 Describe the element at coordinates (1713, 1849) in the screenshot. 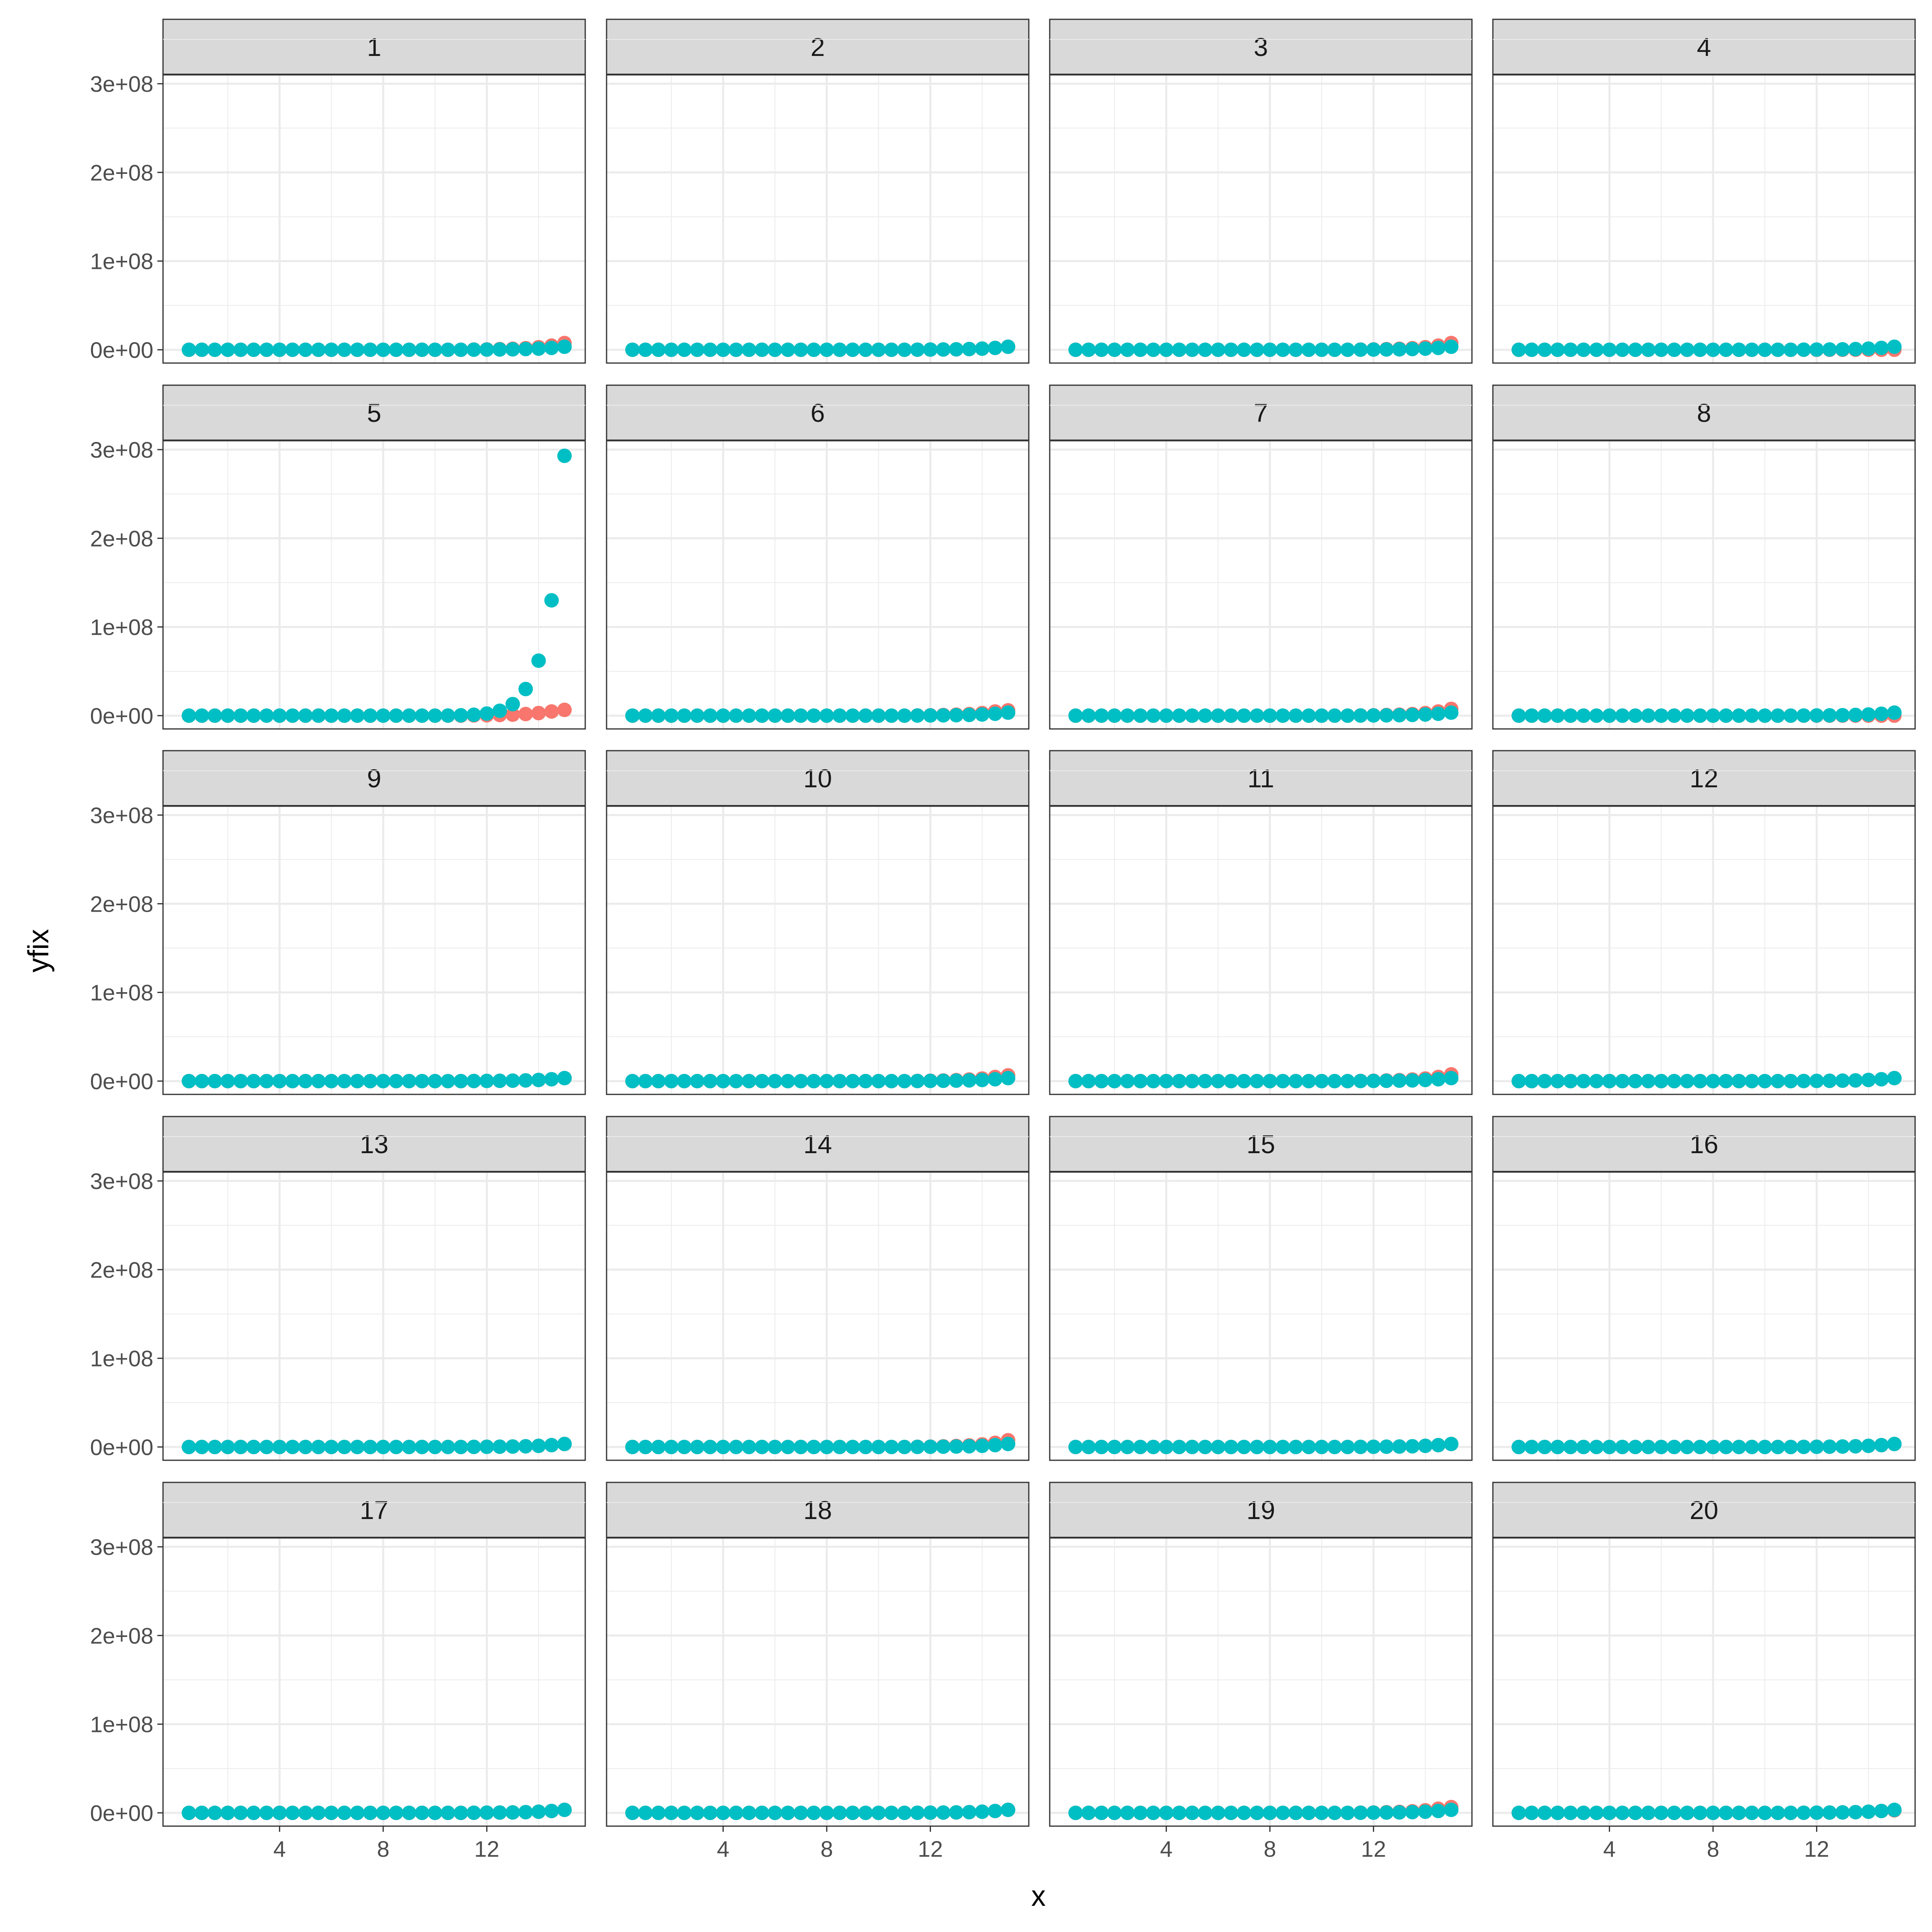

I see `x-tick-label: 8` at that location.